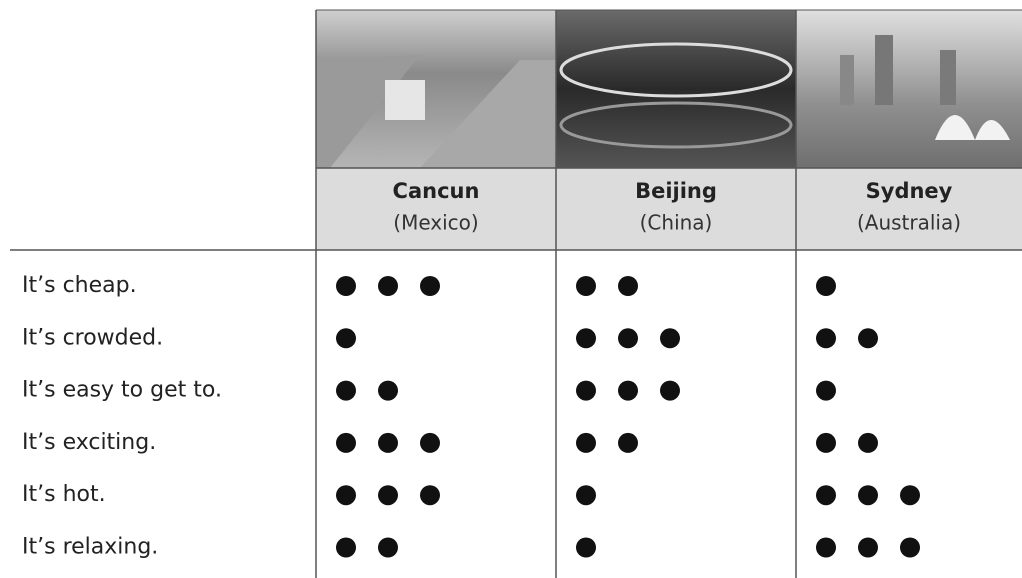  Describe the element at coordinates (488, 114) in the screenshot. I see `cancun-sea` at that location.